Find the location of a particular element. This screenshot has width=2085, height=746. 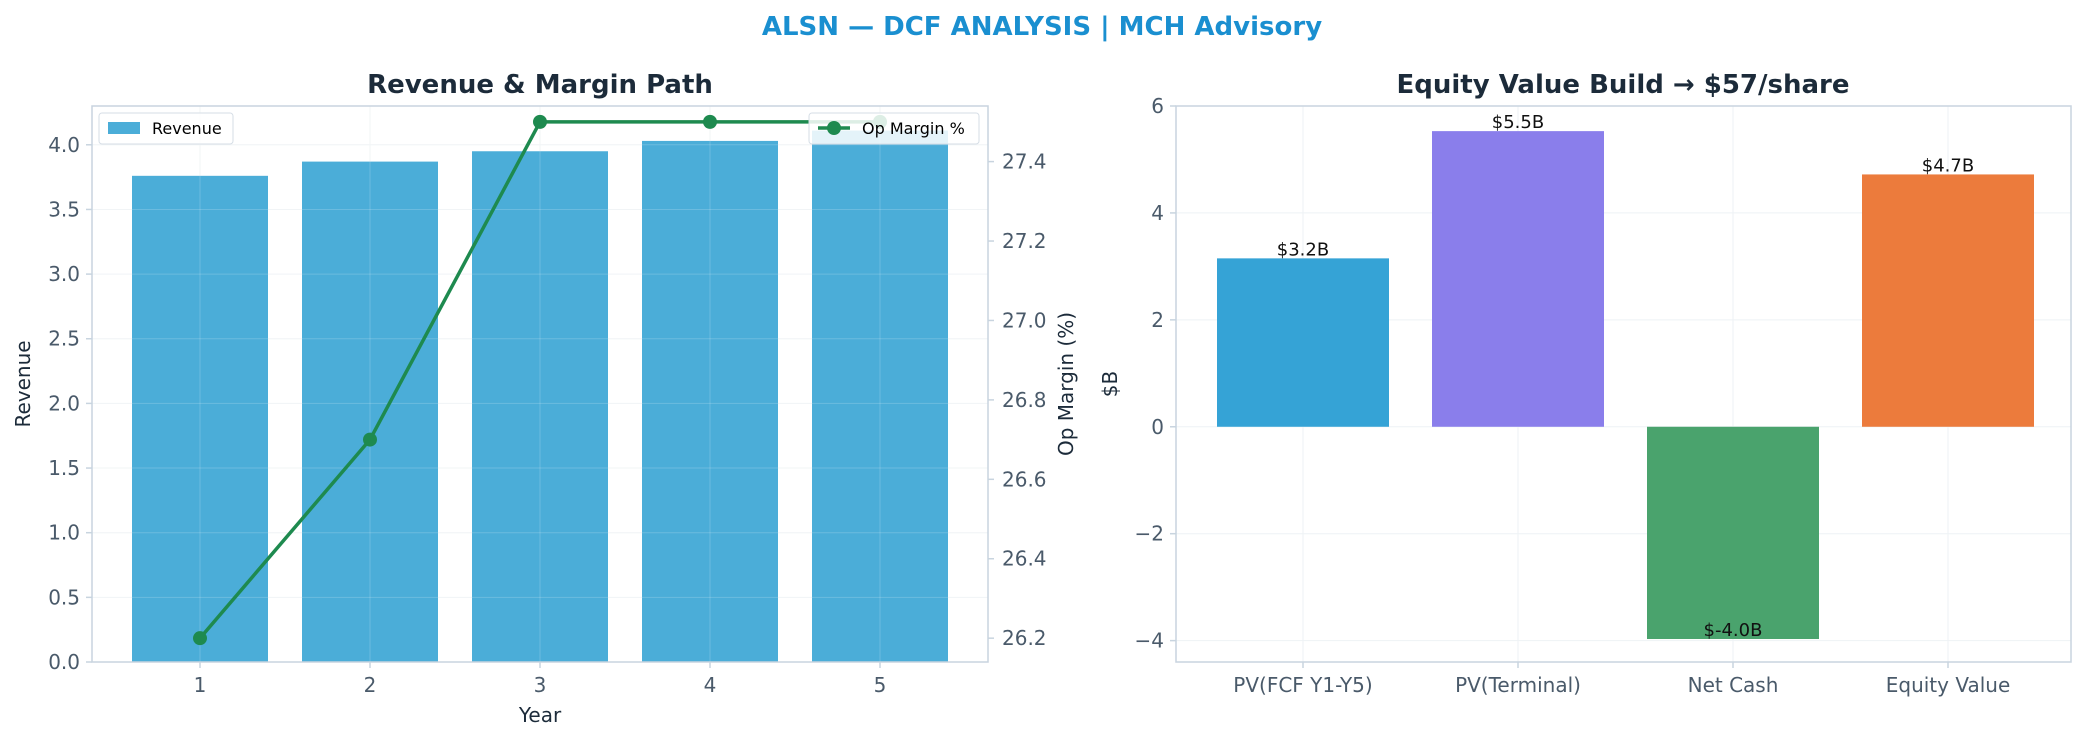

right-x-tick-label: Equity Value is located at coordinates (1948, 685).